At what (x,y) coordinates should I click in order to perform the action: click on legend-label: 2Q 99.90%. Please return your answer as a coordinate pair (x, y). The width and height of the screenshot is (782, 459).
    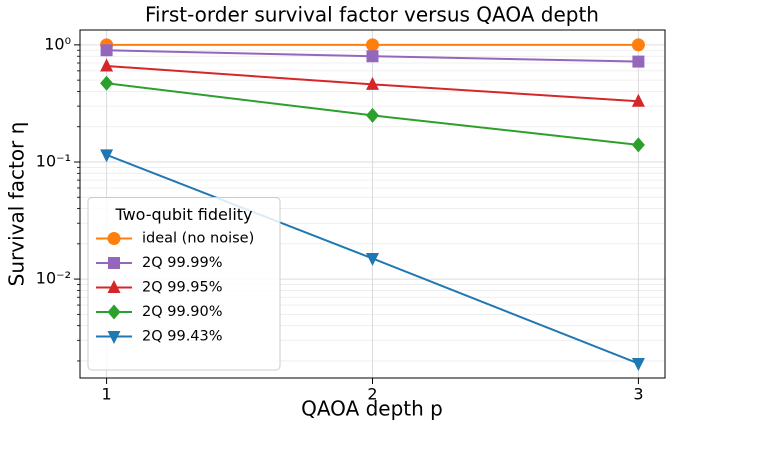
    Looking at the image, I should click on (182, 312).